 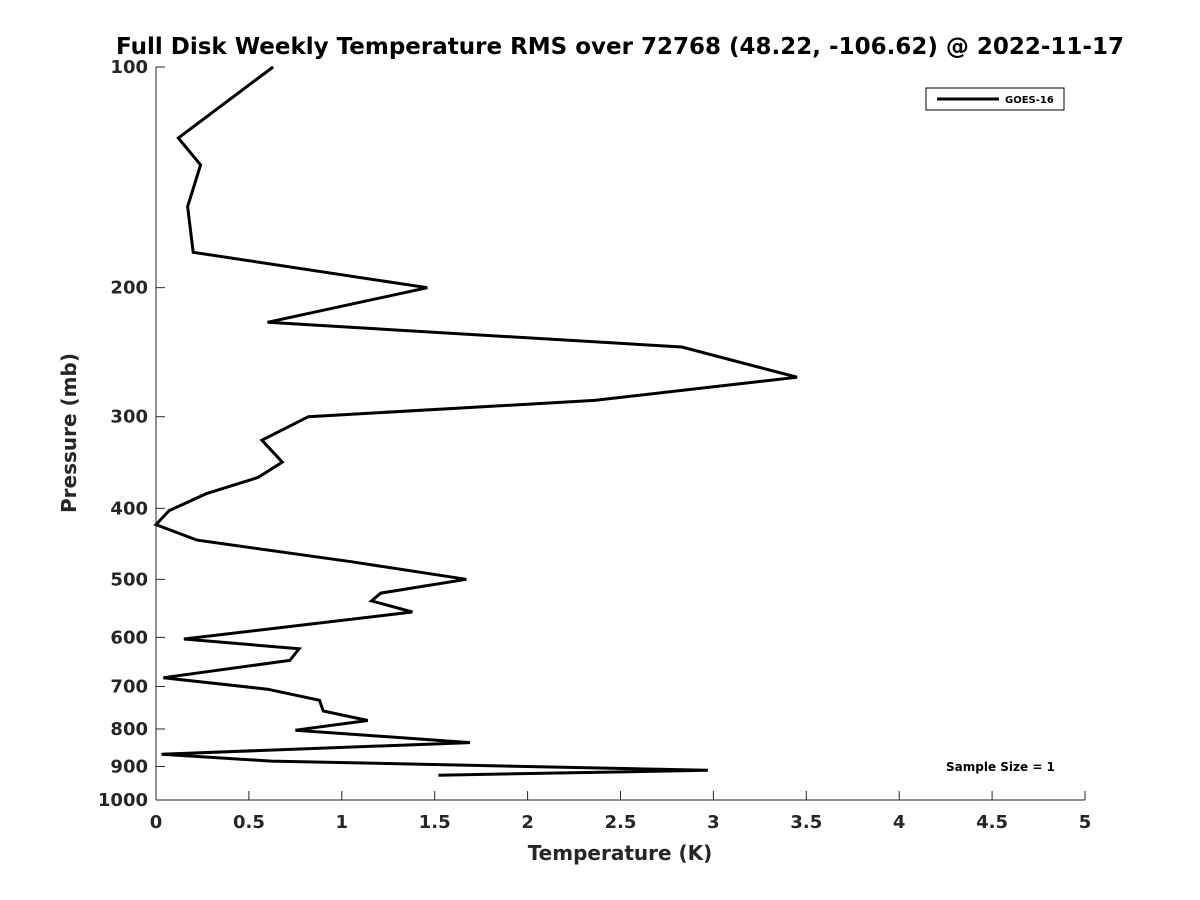 I want to click on x-axis-label: Temperature (K), so click(x=620, y=853).